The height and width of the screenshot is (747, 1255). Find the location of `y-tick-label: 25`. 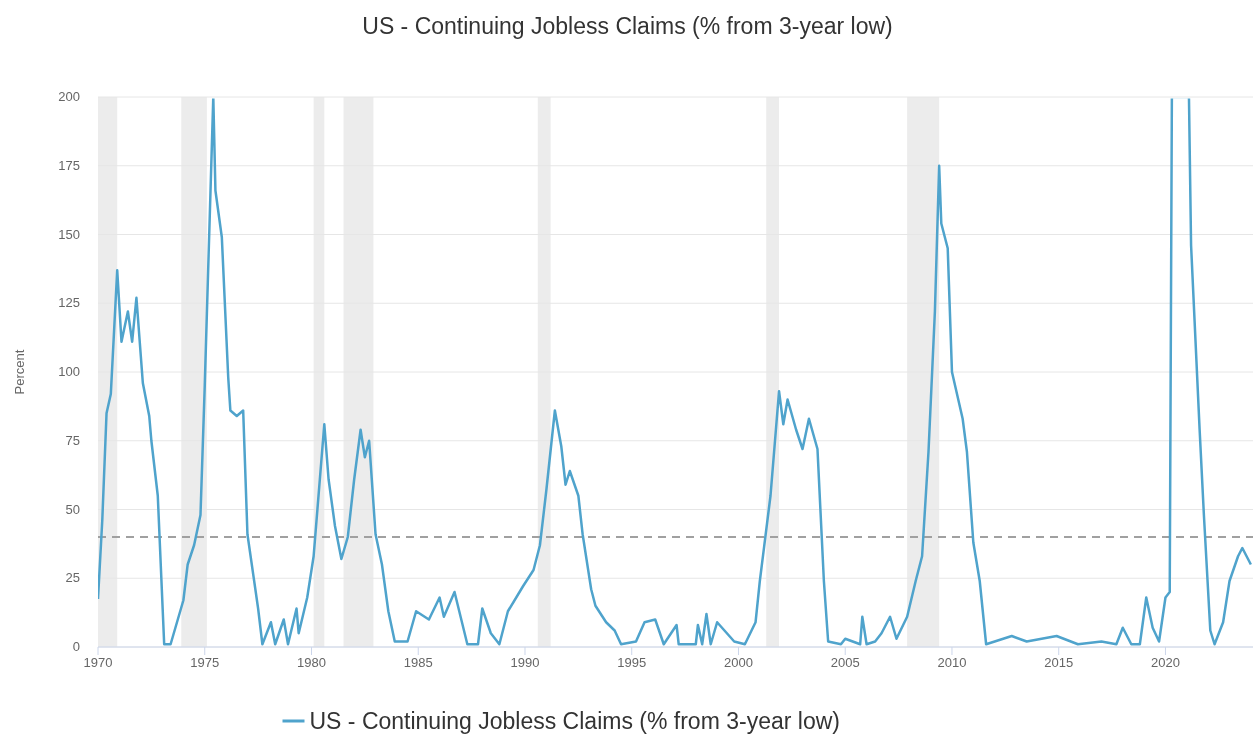

y-tick-label: 25 is located at coordinates (72, 578).